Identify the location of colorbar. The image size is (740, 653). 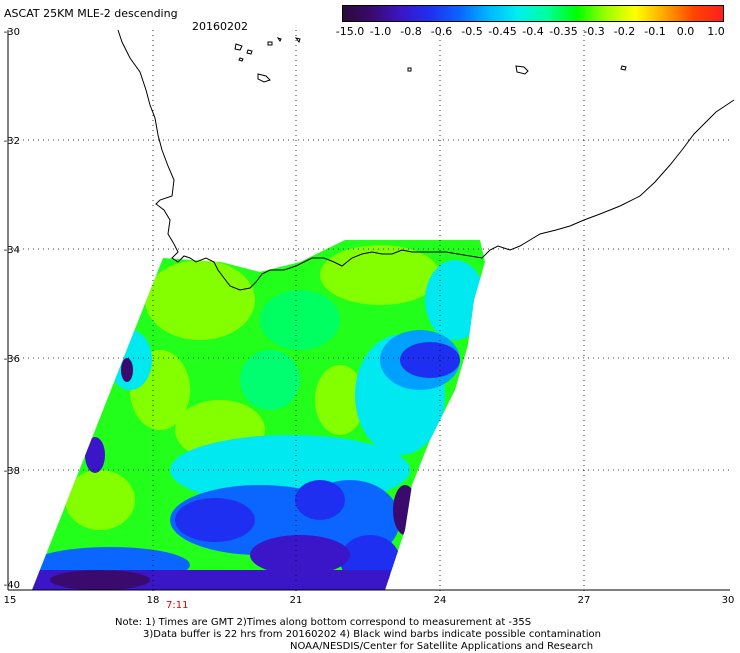
(533, 13).